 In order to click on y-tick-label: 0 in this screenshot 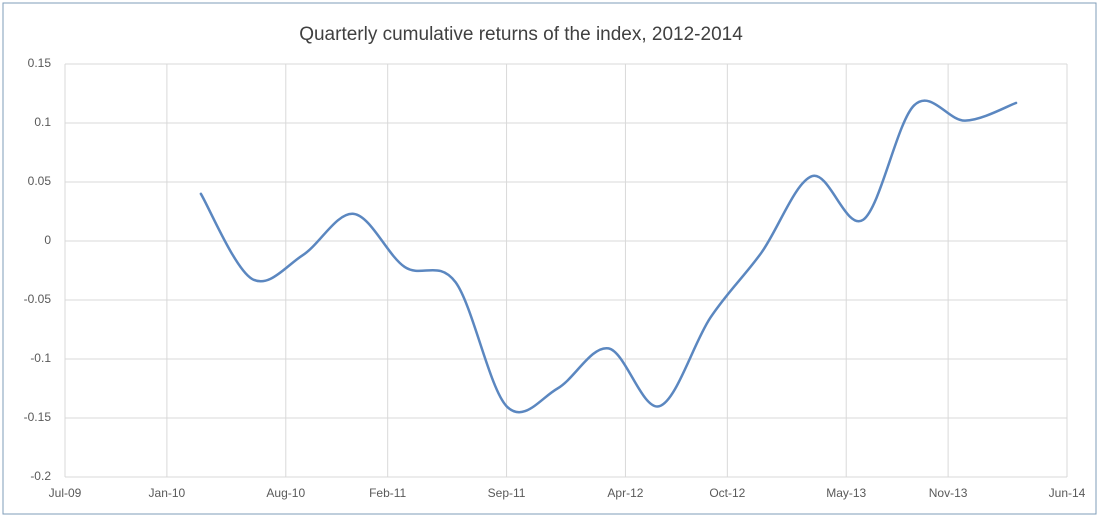, I will do `click(47, 240)`.